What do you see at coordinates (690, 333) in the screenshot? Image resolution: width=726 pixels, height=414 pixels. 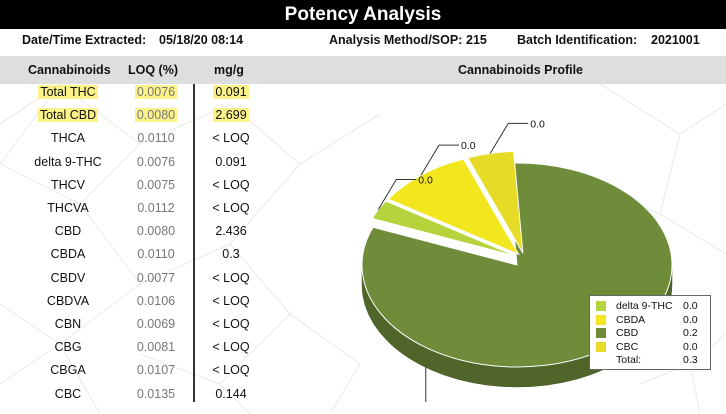 I see `legend-value: 0.2` at bounding box center [690, 333].